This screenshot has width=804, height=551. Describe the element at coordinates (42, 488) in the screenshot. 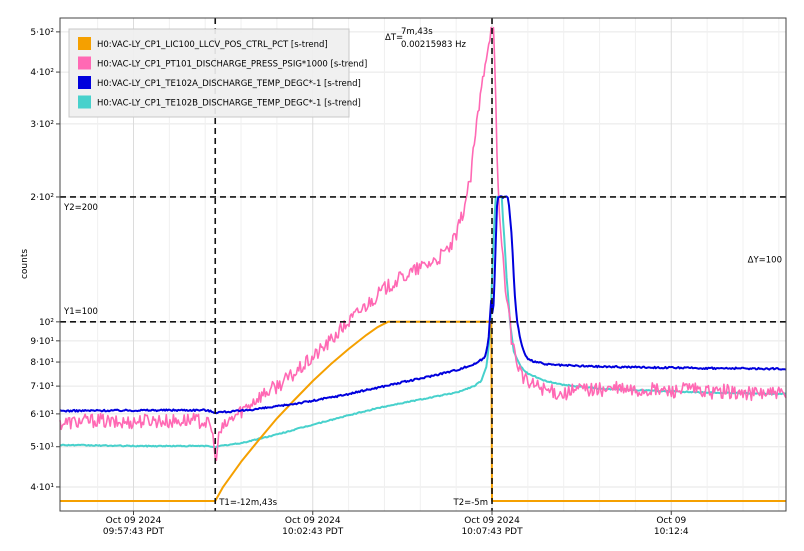

I see `y-tick-label-0: 4·10¹` at that location.